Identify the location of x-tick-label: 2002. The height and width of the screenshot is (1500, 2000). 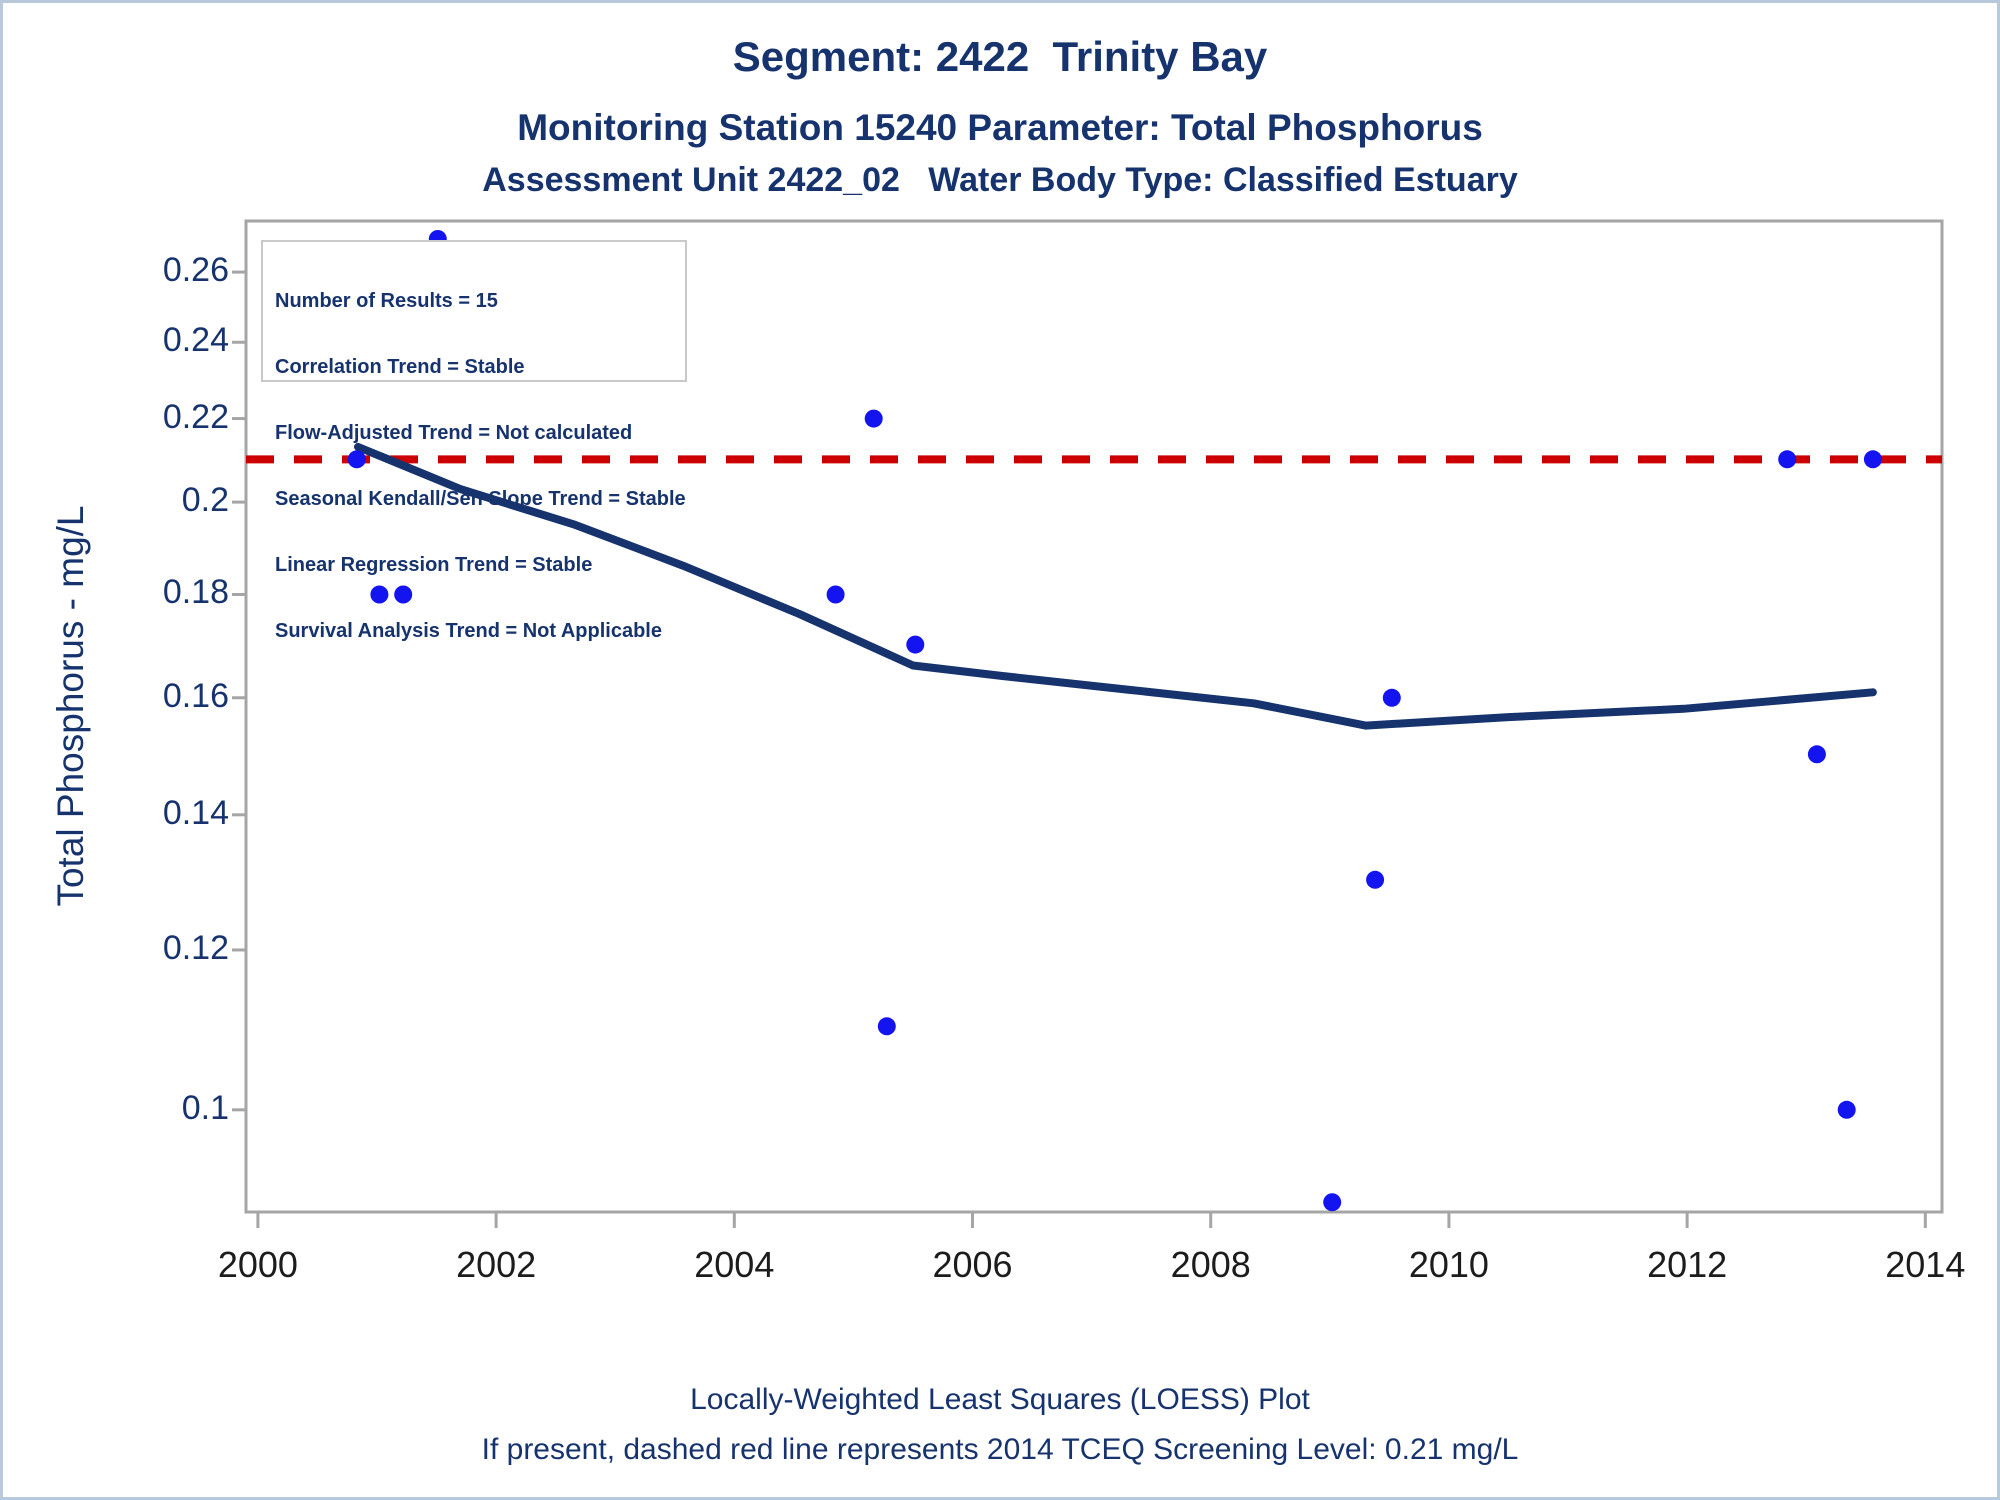
(496, 1264).